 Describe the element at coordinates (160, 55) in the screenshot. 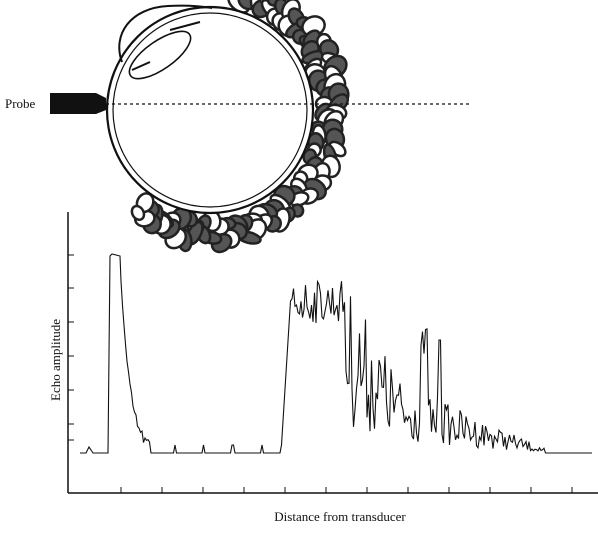

I see `lens` at that location.